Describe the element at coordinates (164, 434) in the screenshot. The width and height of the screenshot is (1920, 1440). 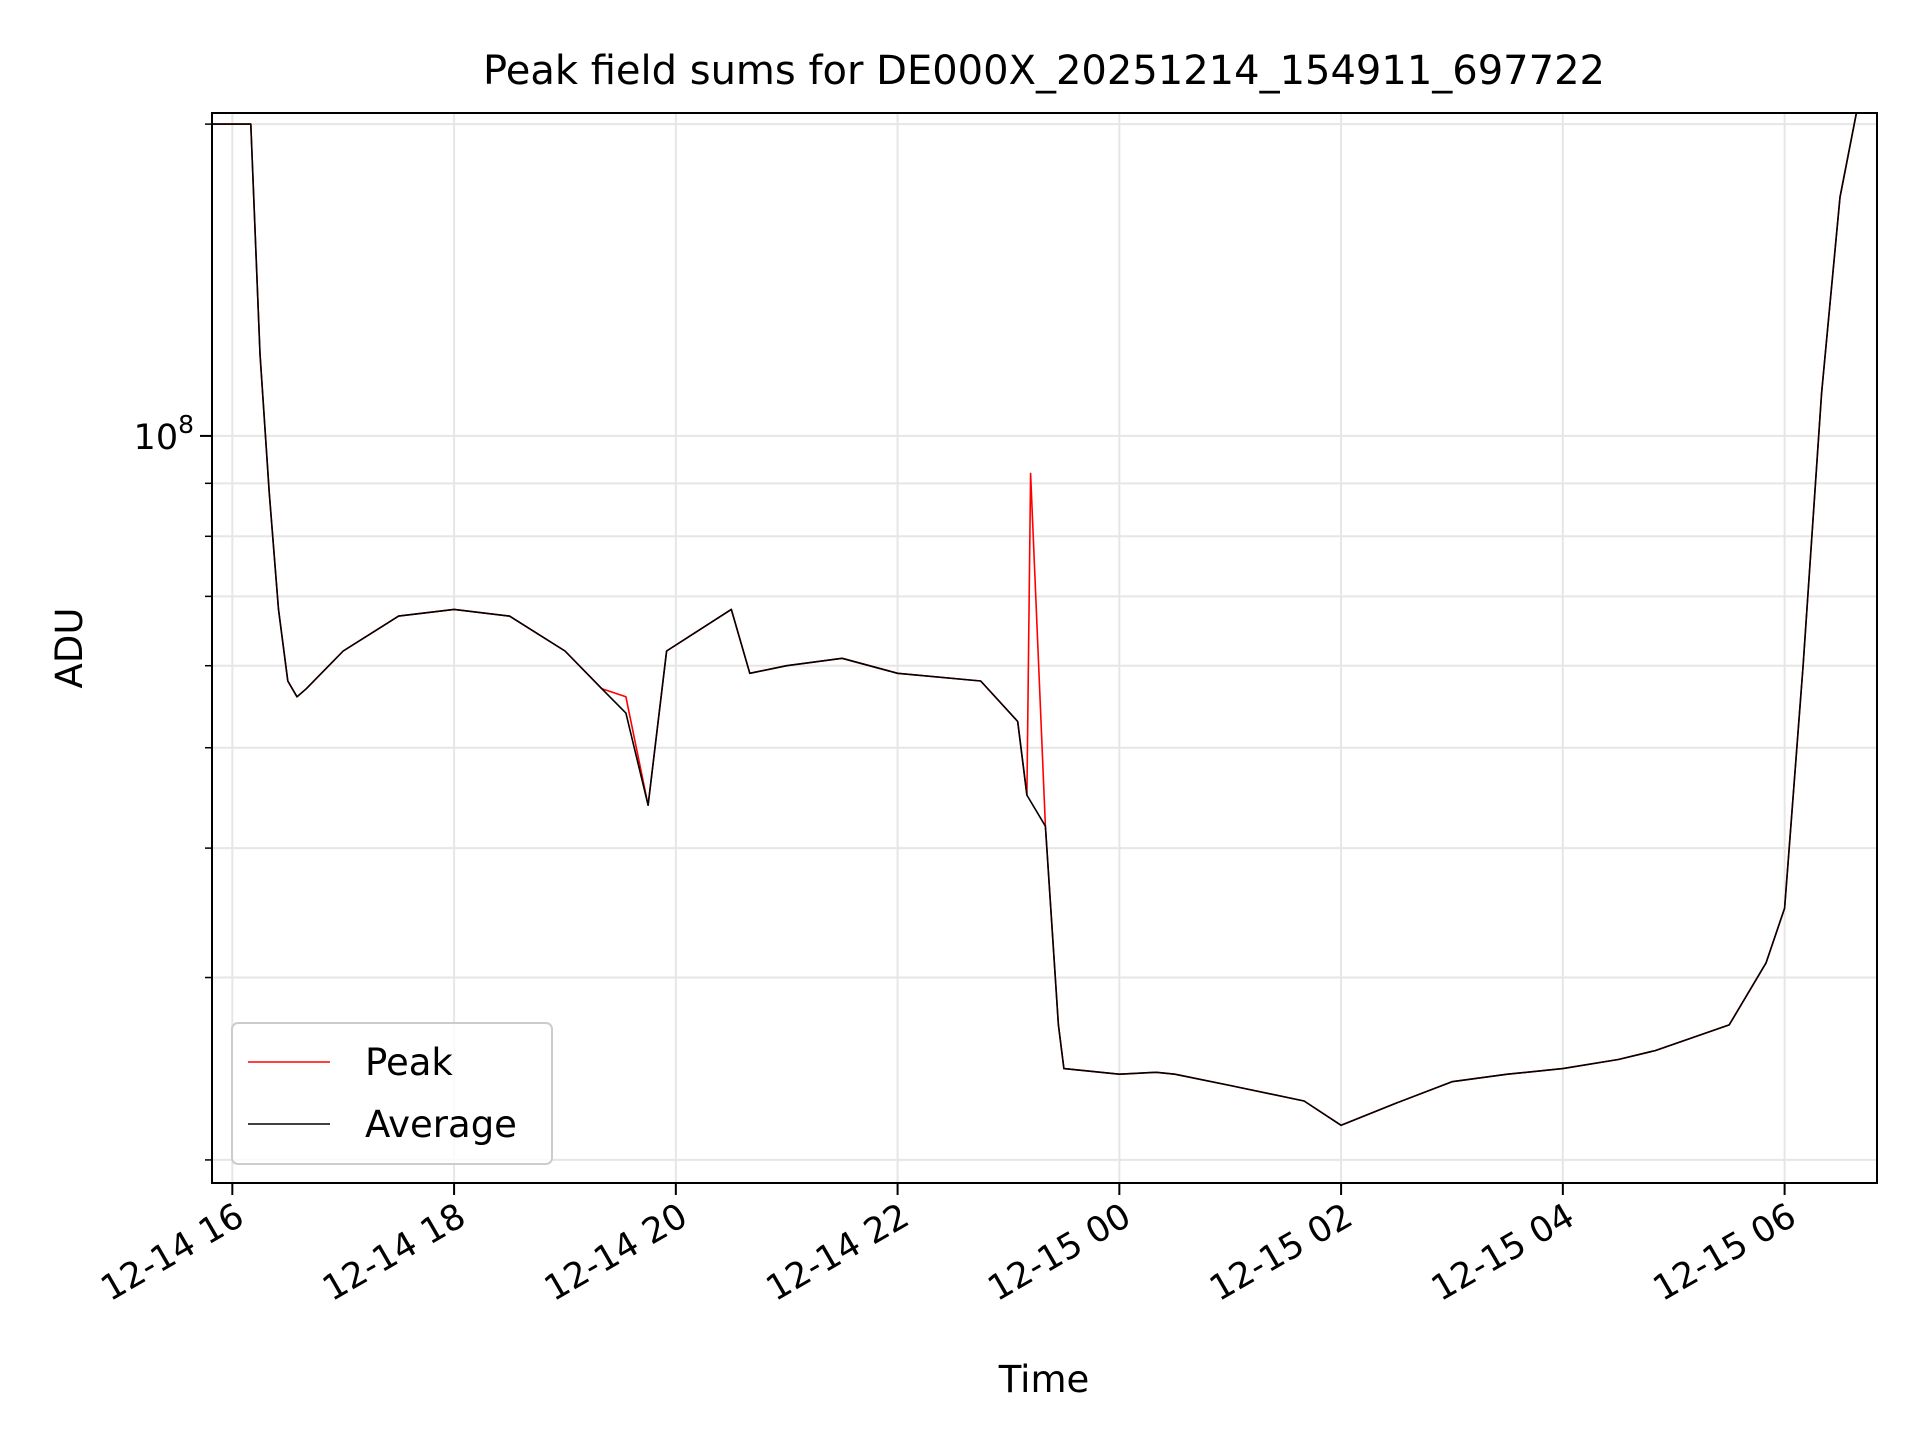
I see `y-tick-label: 108` at that location.